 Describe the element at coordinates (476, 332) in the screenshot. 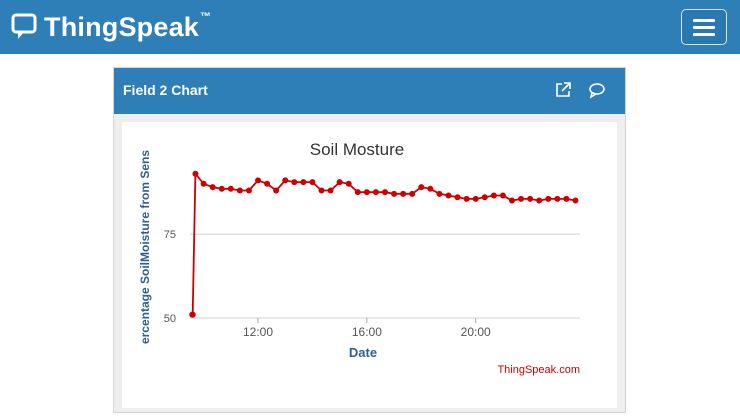

I see `x-tick-label: 20:00` at that location.